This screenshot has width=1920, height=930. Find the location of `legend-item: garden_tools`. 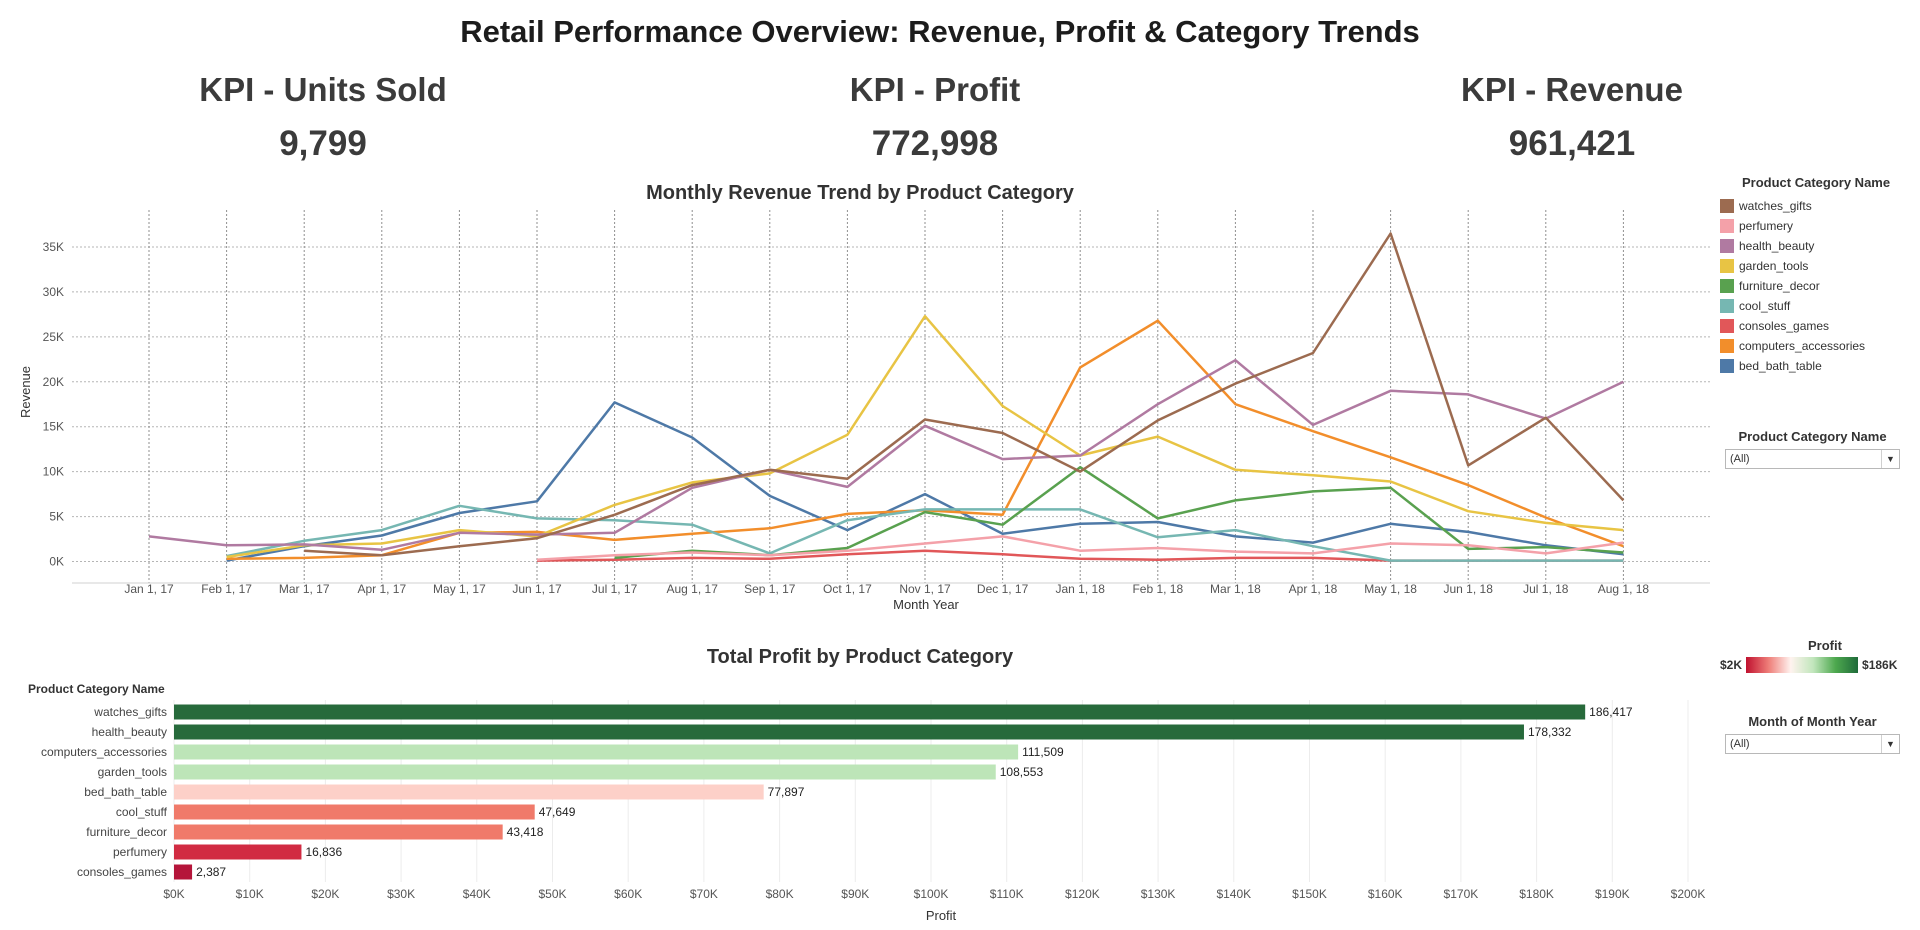

legend-item: garden_tools is located at coordinates (1820, 266).